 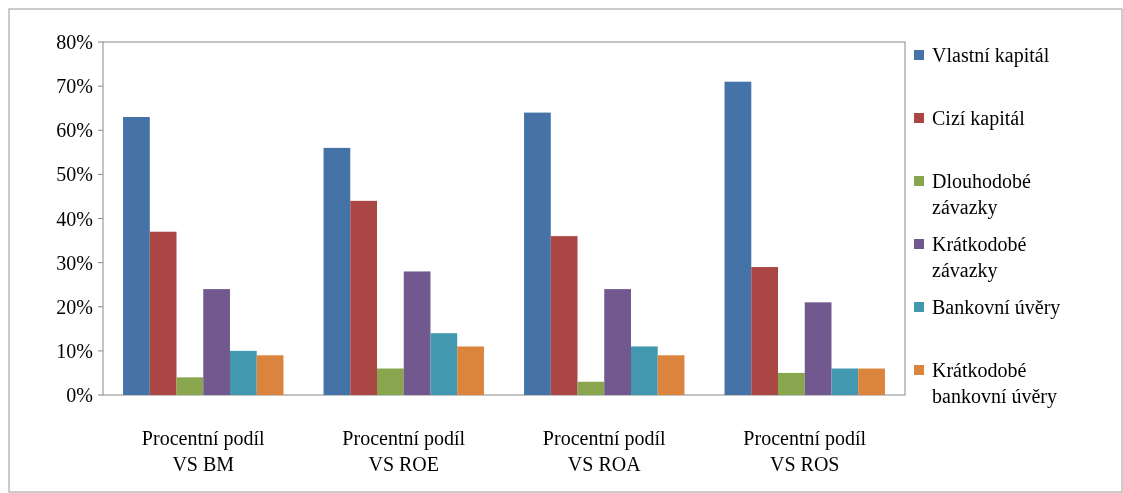 What do you see at coordinates (74, 262) in the screenshot?
I see `y-tick-label: 30%` at bounding box center [74, 262].